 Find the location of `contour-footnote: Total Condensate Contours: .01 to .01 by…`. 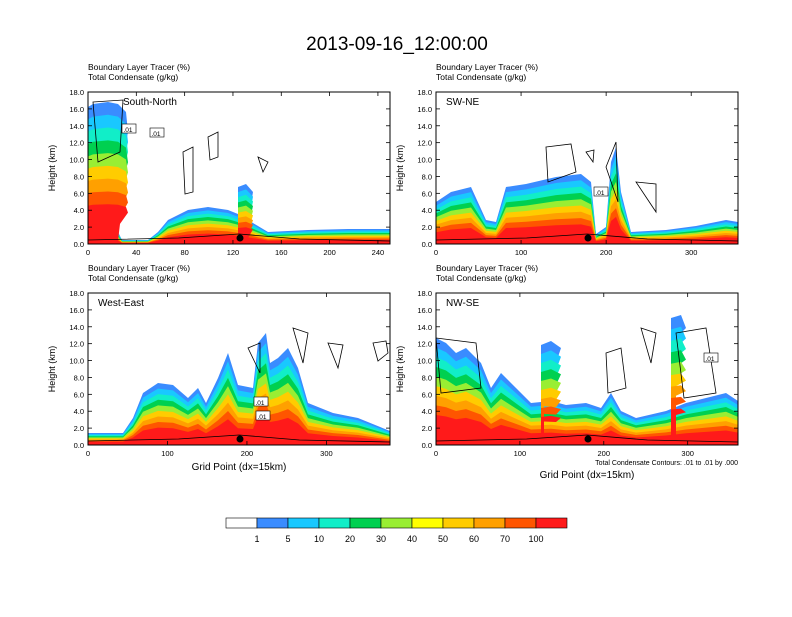

contour-footnote: Total Condensate Contours: .01 to .01 by… is located at coordinates (666, 463).